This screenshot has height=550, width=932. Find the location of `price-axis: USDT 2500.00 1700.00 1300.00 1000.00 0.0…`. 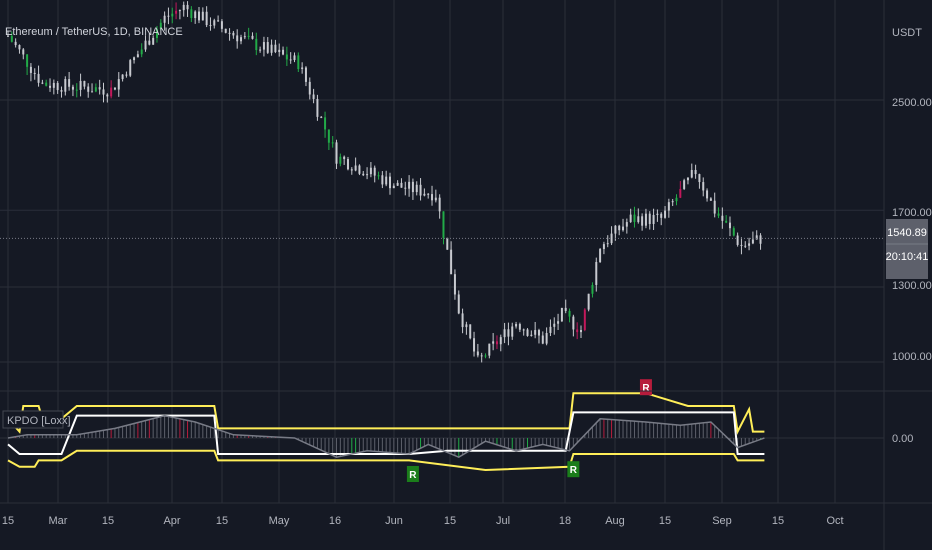

price-axis: USDT 2500.00 1700.00 1300.00 1000.00 0.0… is located at coordinates (912, 236).